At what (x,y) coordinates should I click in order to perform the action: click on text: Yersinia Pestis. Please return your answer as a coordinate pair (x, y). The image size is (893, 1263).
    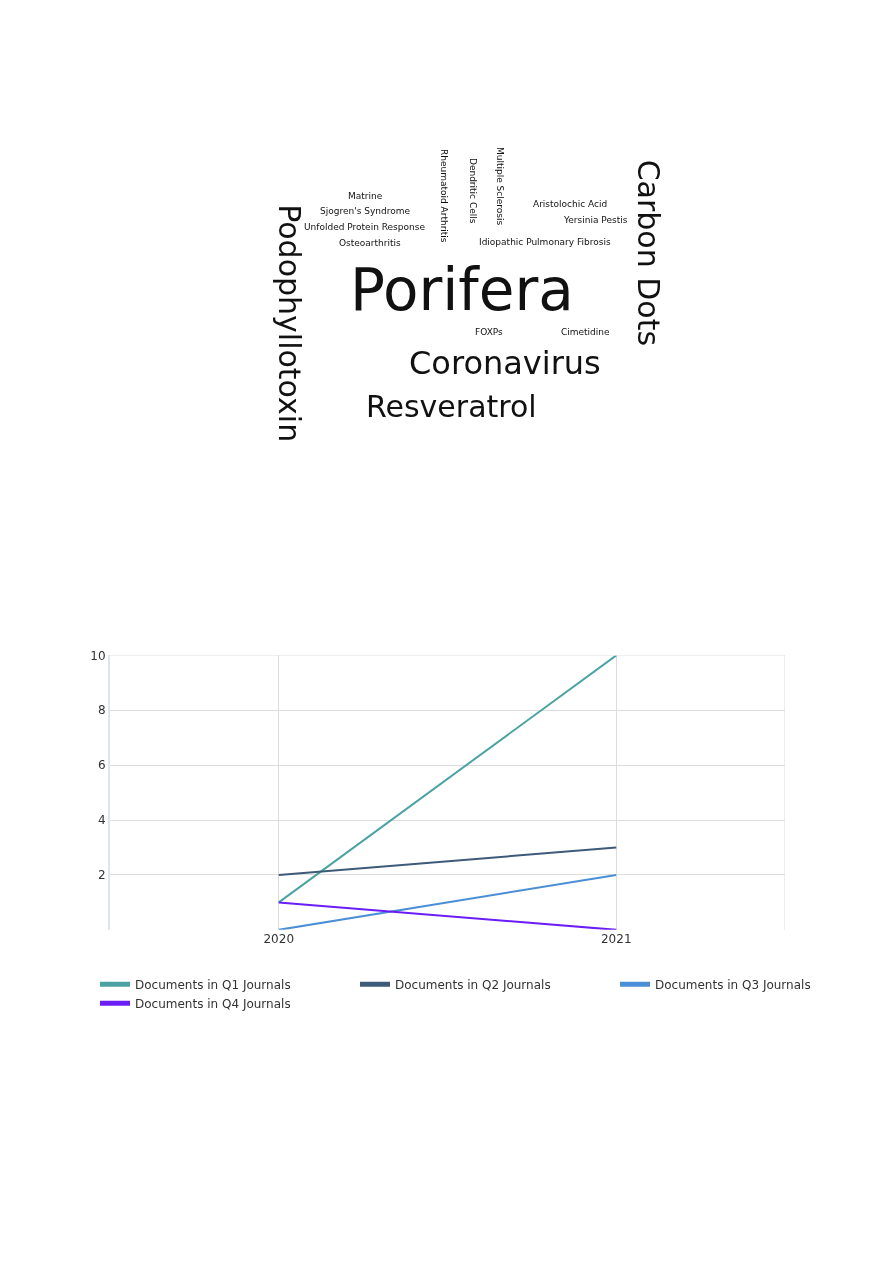
    Looking at the image, I should click on (595, 220).